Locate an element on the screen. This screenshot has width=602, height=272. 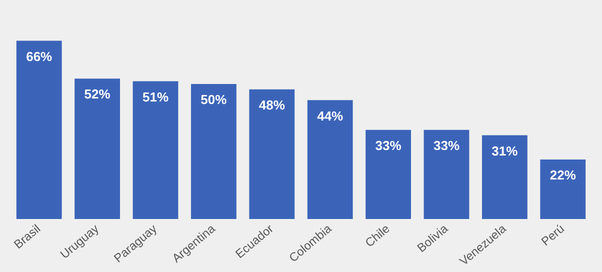
data-label: 51% is located at coordinates (155, 96).